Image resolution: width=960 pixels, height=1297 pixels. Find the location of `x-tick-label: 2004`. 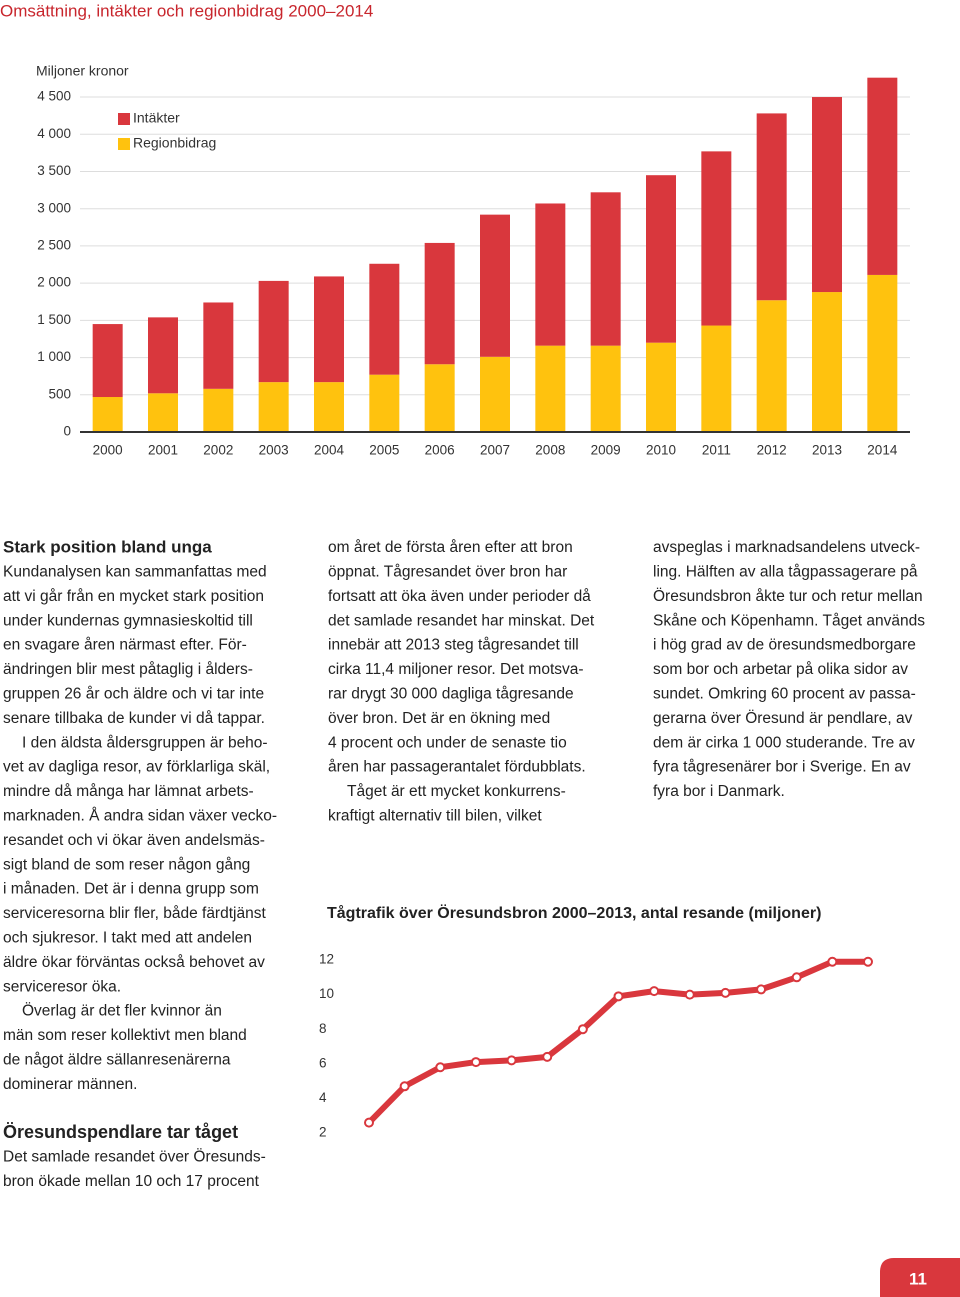

x-tick-label: 2004 is located at coordinates (329, 450).